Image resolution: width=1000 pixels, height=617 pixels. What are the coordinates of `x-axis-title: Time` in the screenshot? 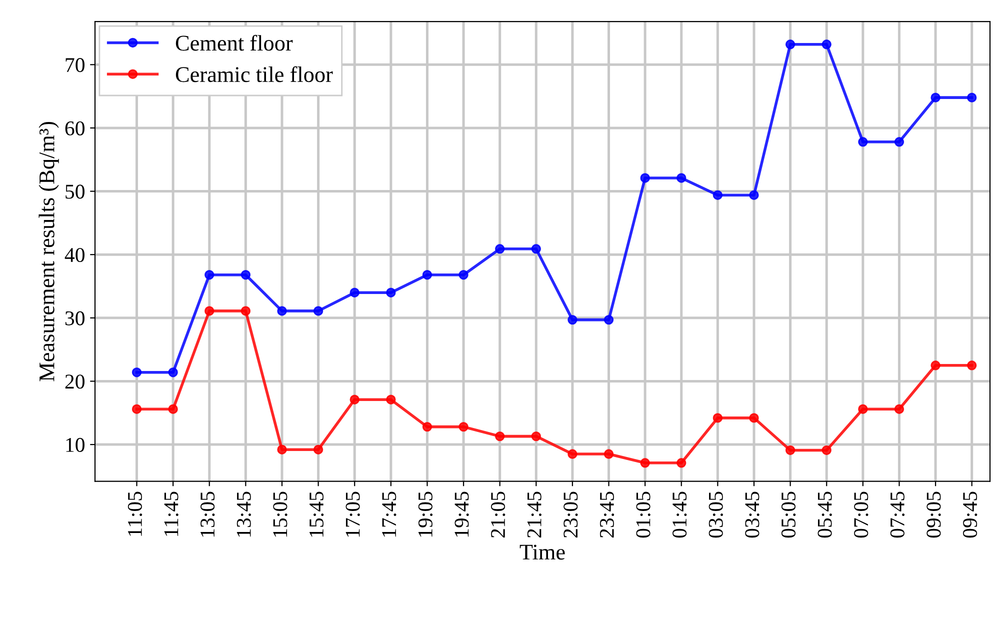 It's located at (542, 552).